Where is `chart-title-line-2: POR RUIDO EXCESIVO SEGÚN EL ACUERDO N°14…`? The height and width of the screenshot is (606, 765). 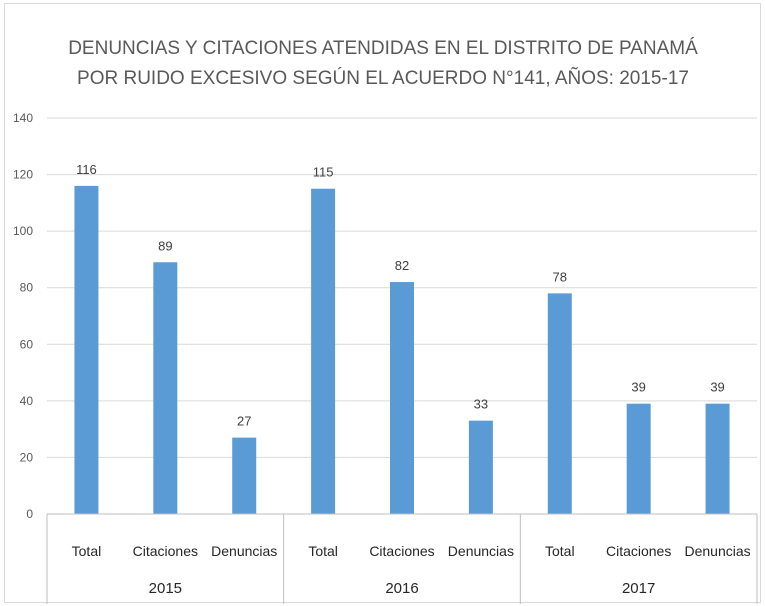 chart-title-line-2: POR RUIDO EXCESIVO SEGÚN EL ACUERDO N°14… is located at coordinates (383, 78).